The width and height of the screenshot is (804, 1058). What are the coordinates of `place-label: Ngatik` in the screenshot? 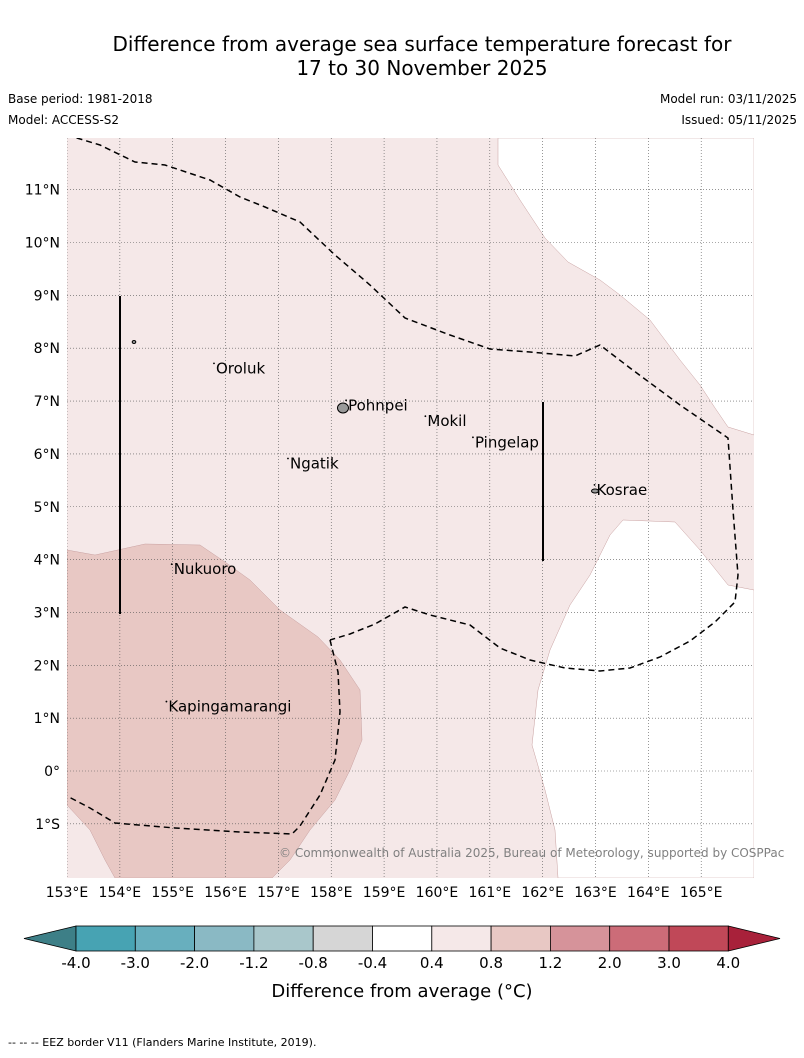 It's located at (314, 463).